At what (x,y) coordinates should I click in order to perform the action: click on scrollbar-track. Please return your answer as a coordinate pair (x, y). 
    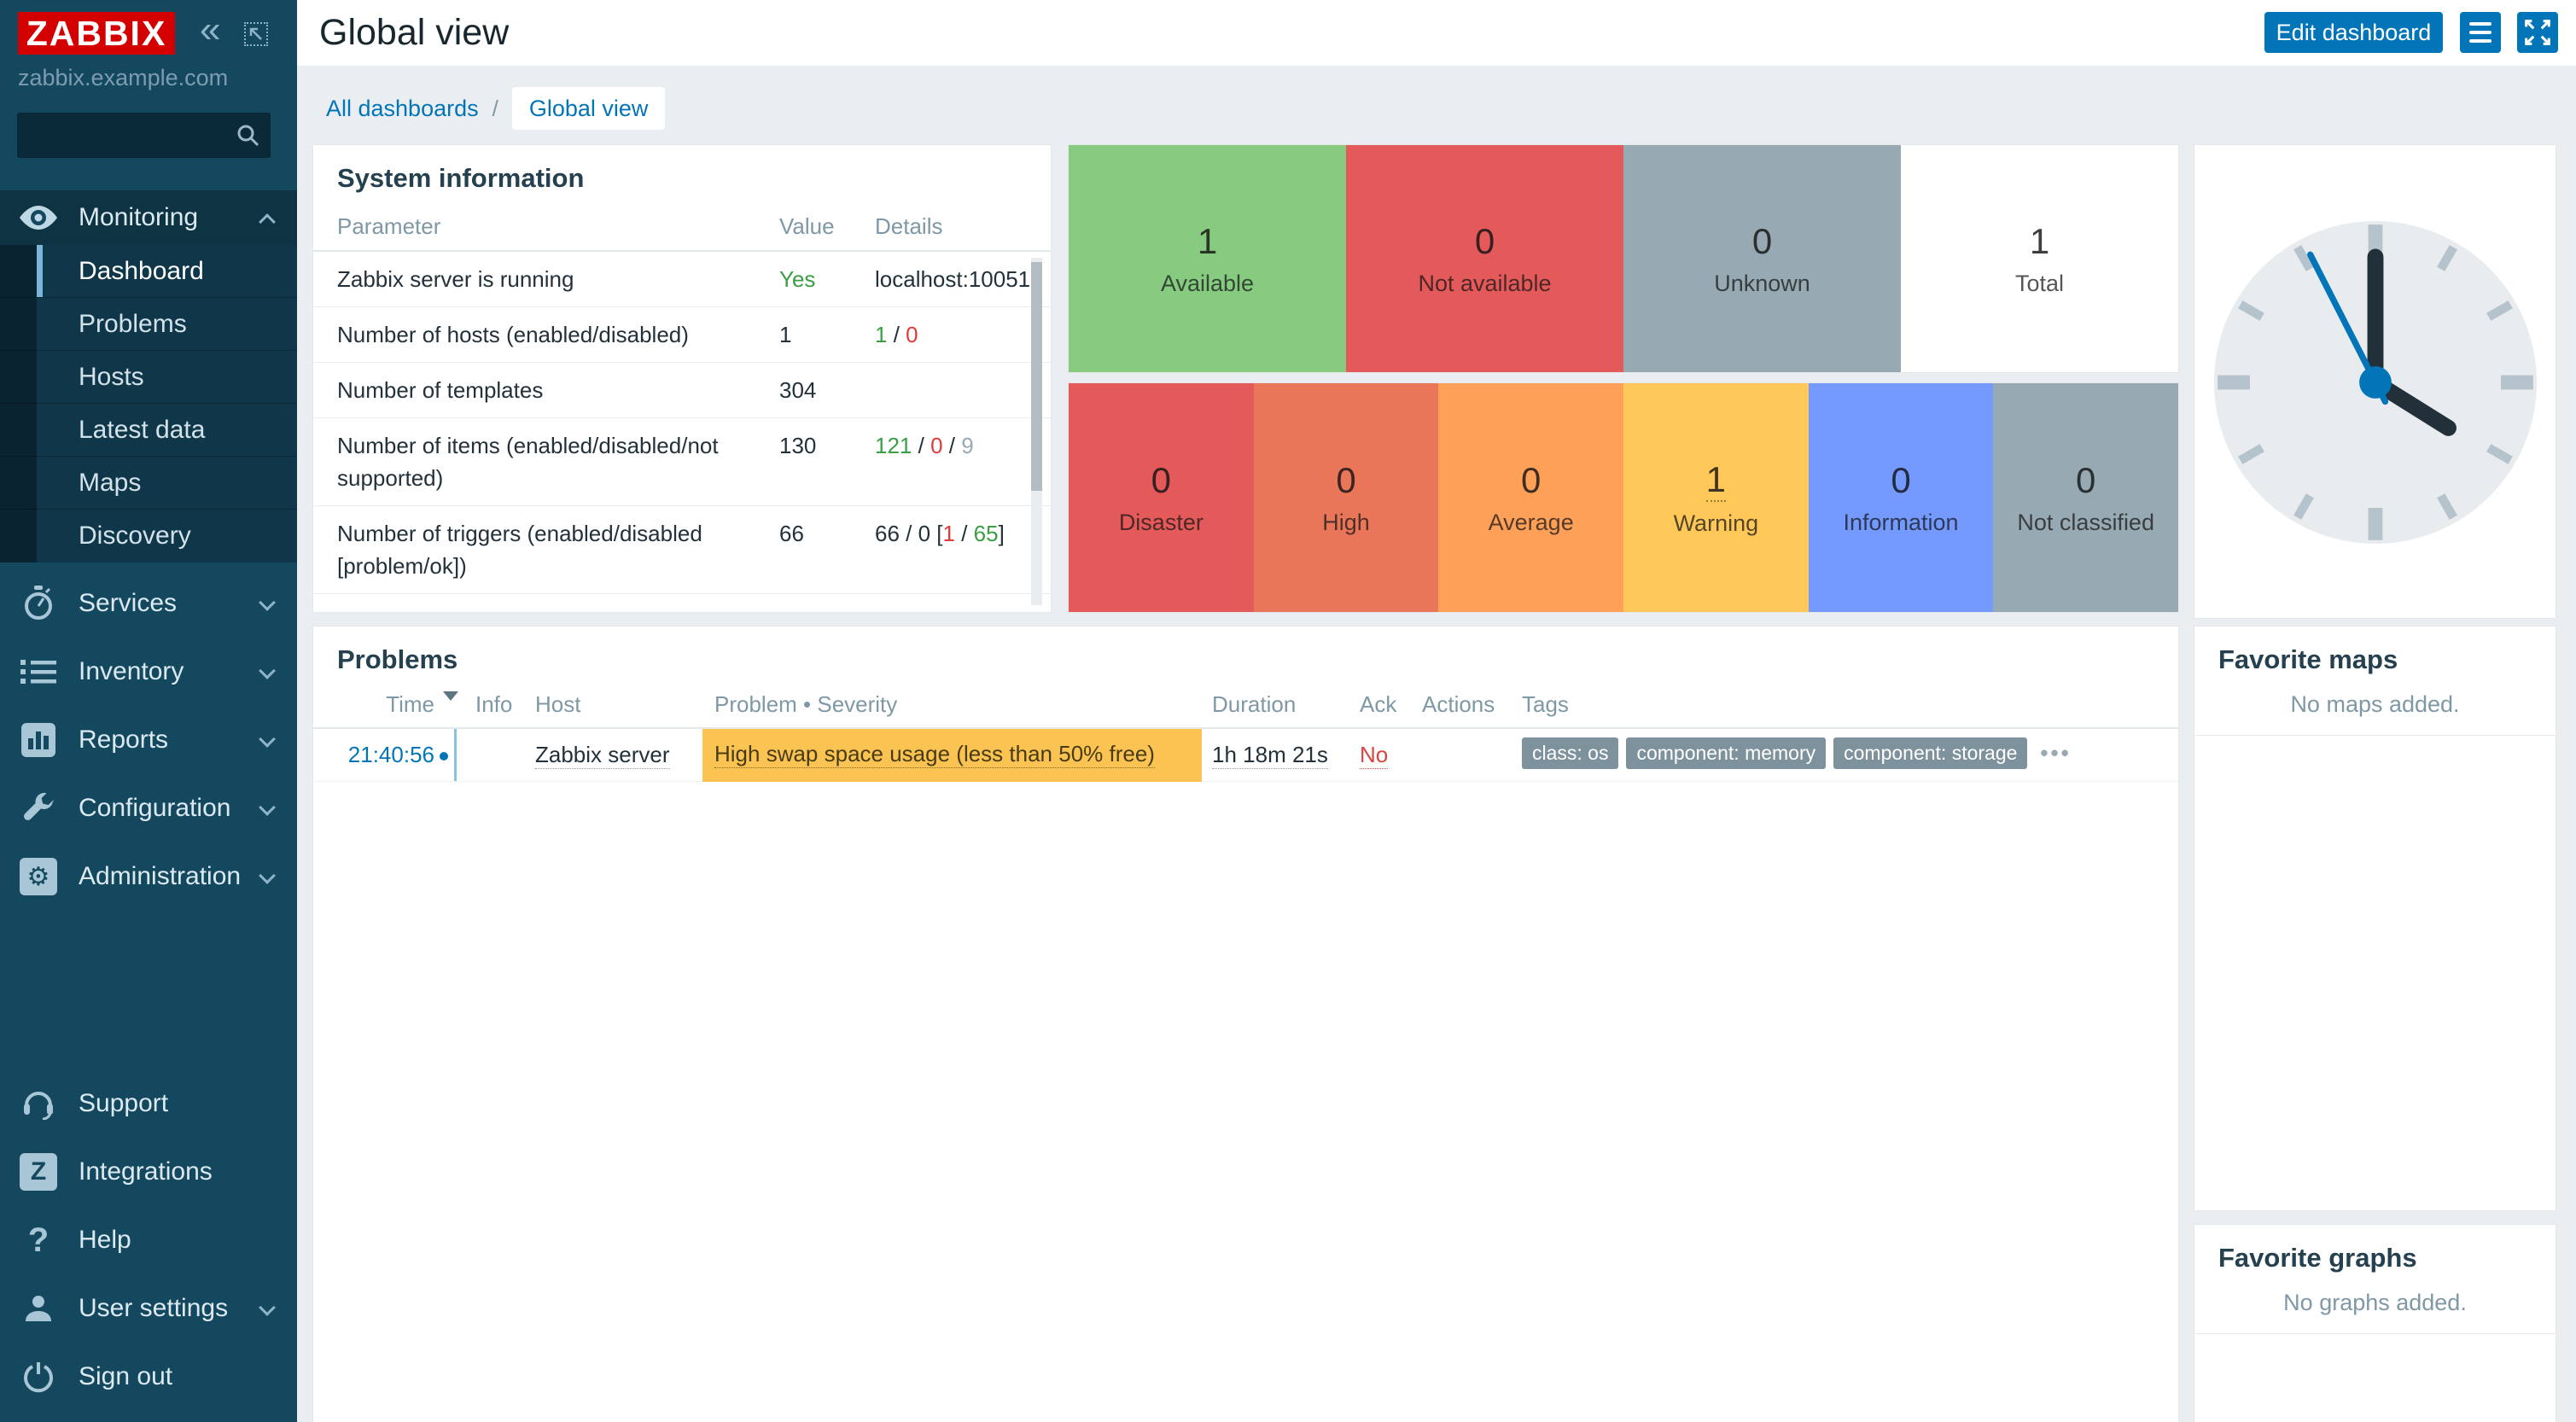
    Looking at the image, I should click on (1036, 431).